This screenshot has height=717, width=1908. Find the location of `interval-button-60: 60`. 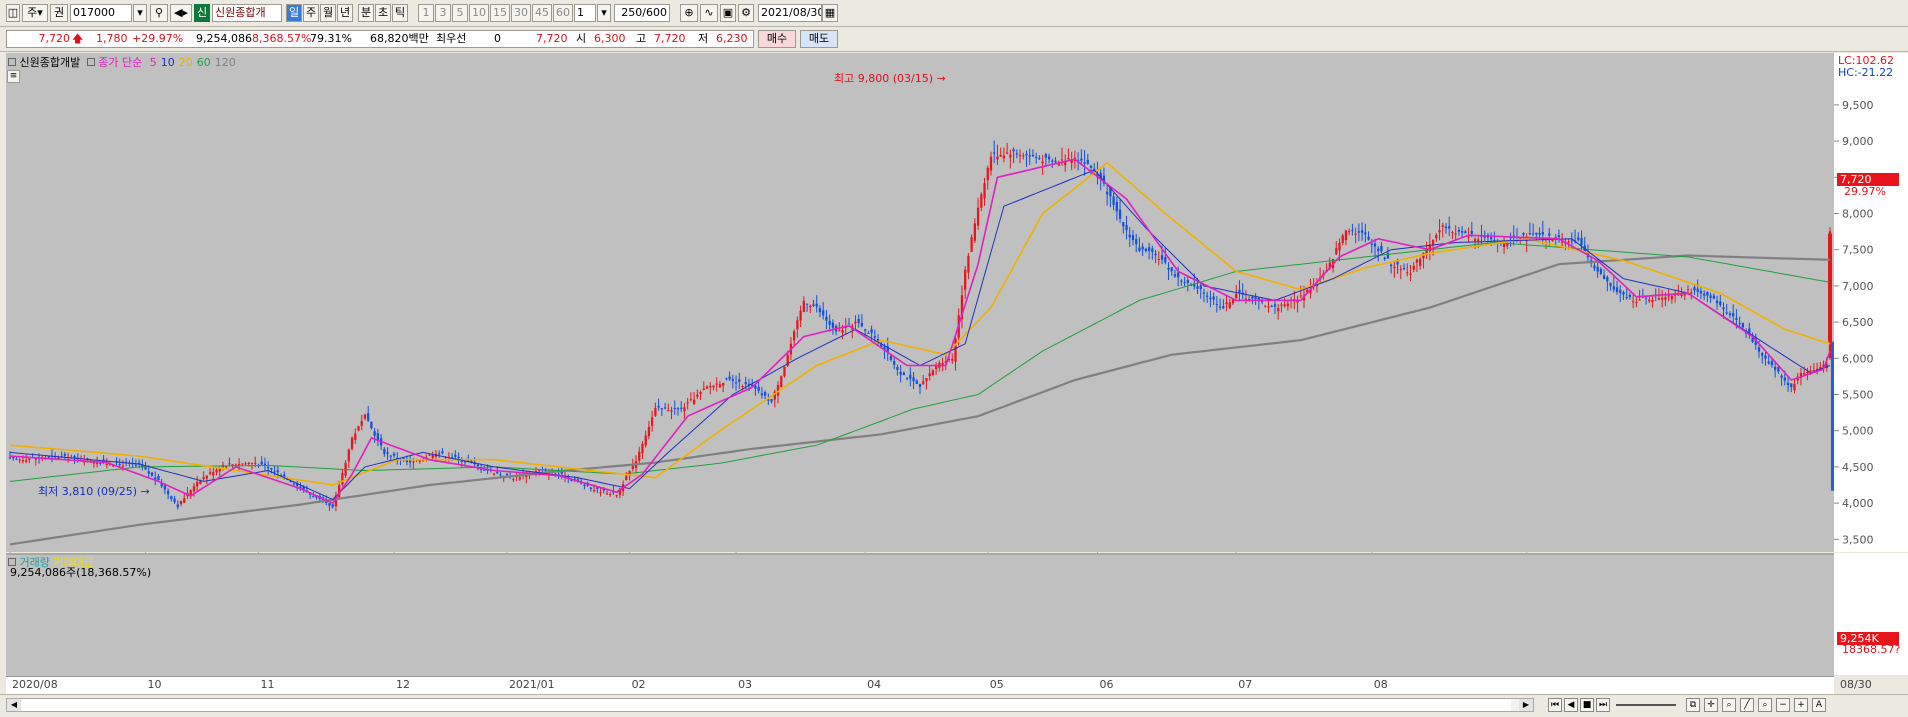

interval-button-60: 60 is located at coordinates (563, 13).